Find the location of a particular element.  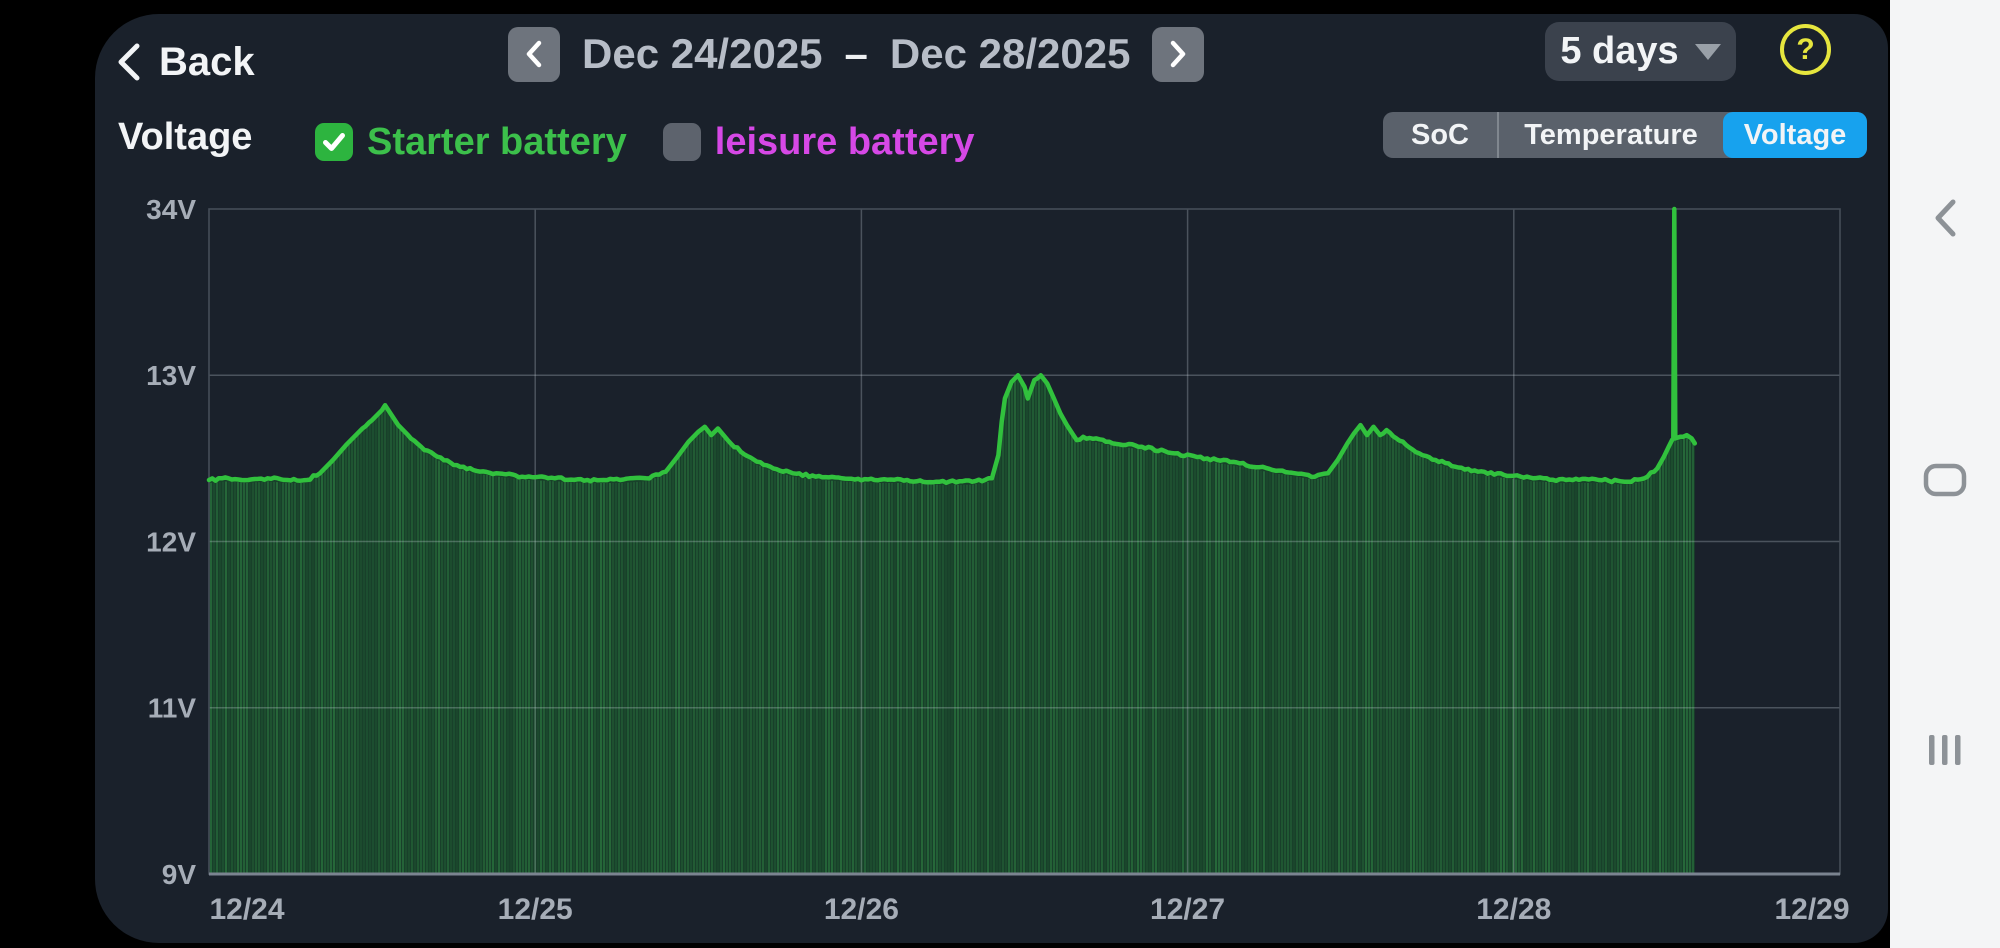

date-range-start: Dec 24/2025 is located at coordinates (702, 53).